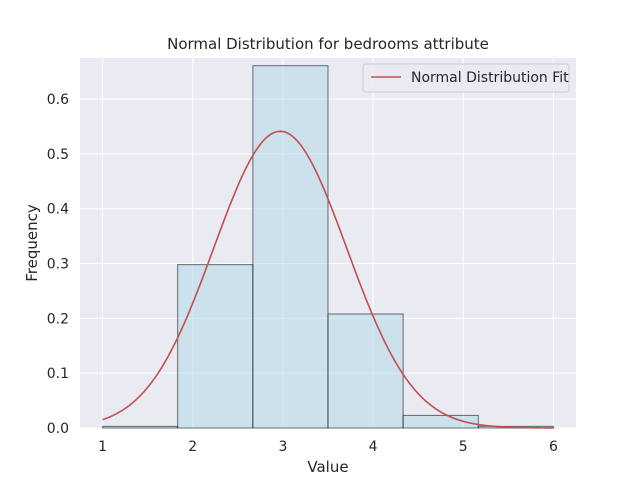  What do you see at coordinates (32, 243) in the screenshot?
I see `y-axis-label: Frequency` at bounding box center [32, 243].